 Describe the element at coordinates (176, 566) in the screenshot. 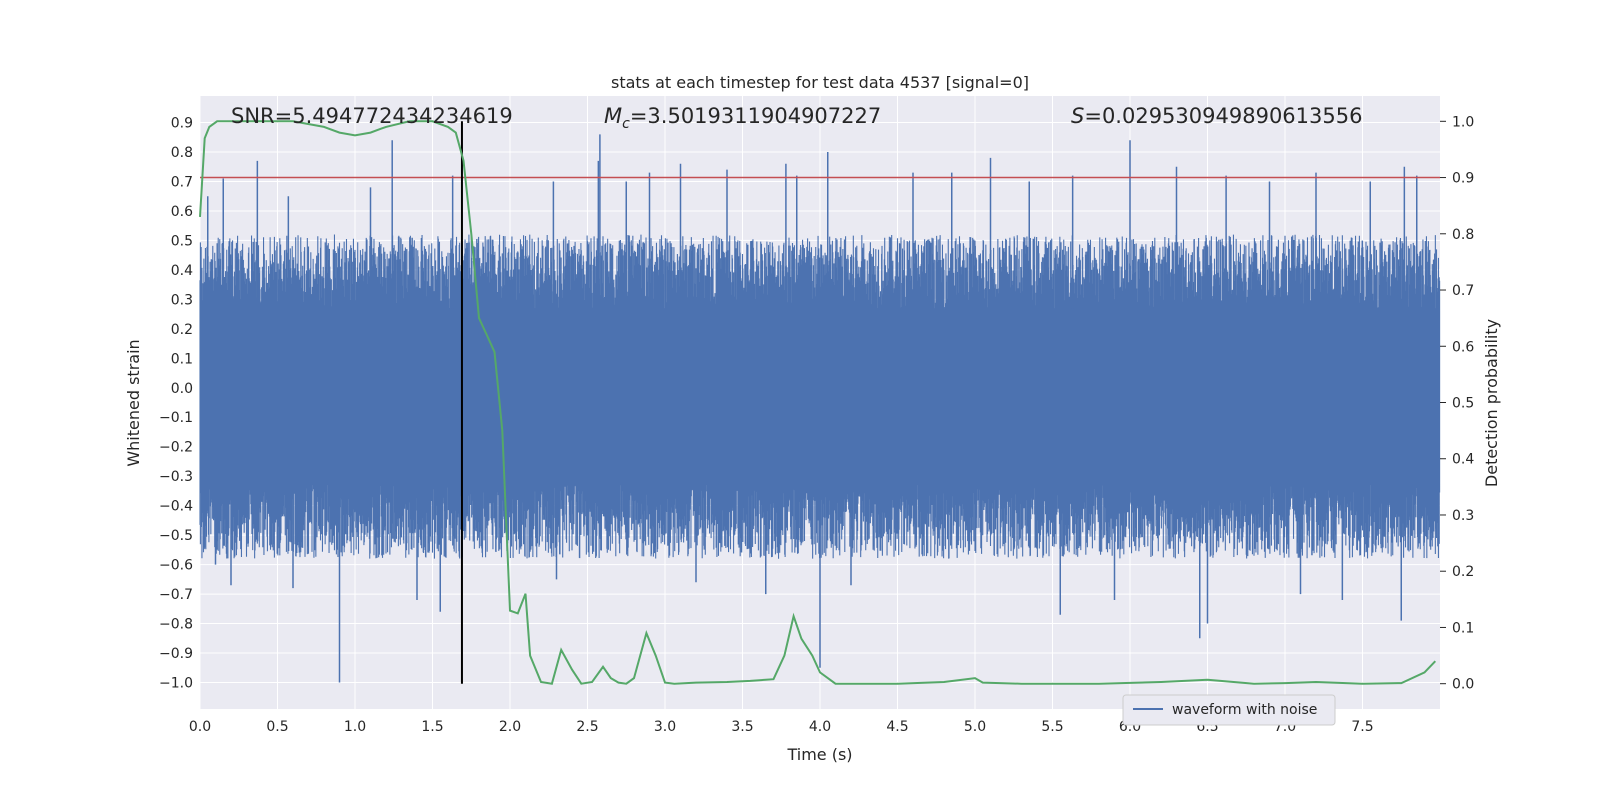

I see `y-tick-label: −0.6` at that location.